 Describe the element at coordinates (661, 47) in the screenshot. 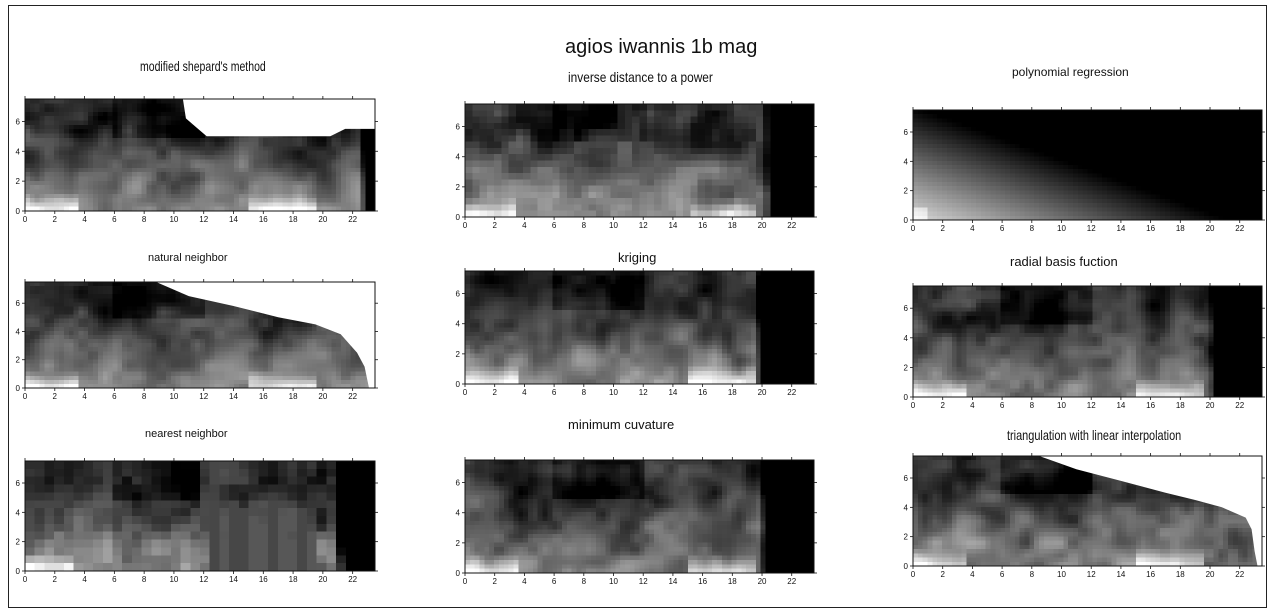

I see `figure-title: agios iwannis 1b mag` at that location.